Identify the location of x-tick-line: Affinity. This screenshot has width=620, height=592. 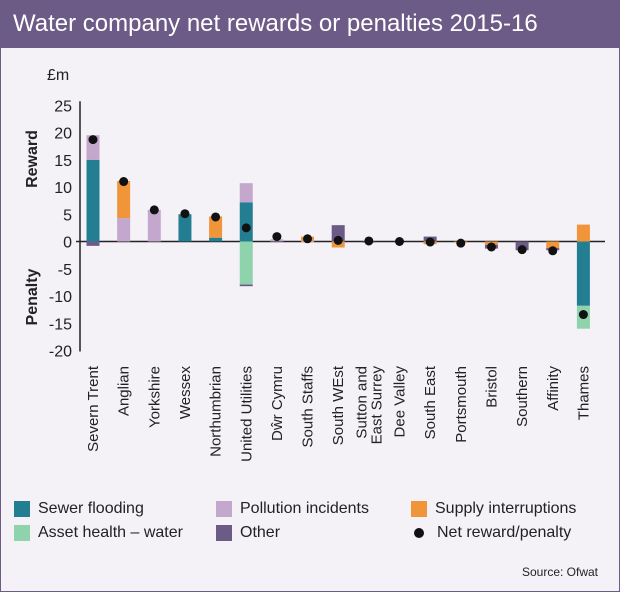
(553, 388).